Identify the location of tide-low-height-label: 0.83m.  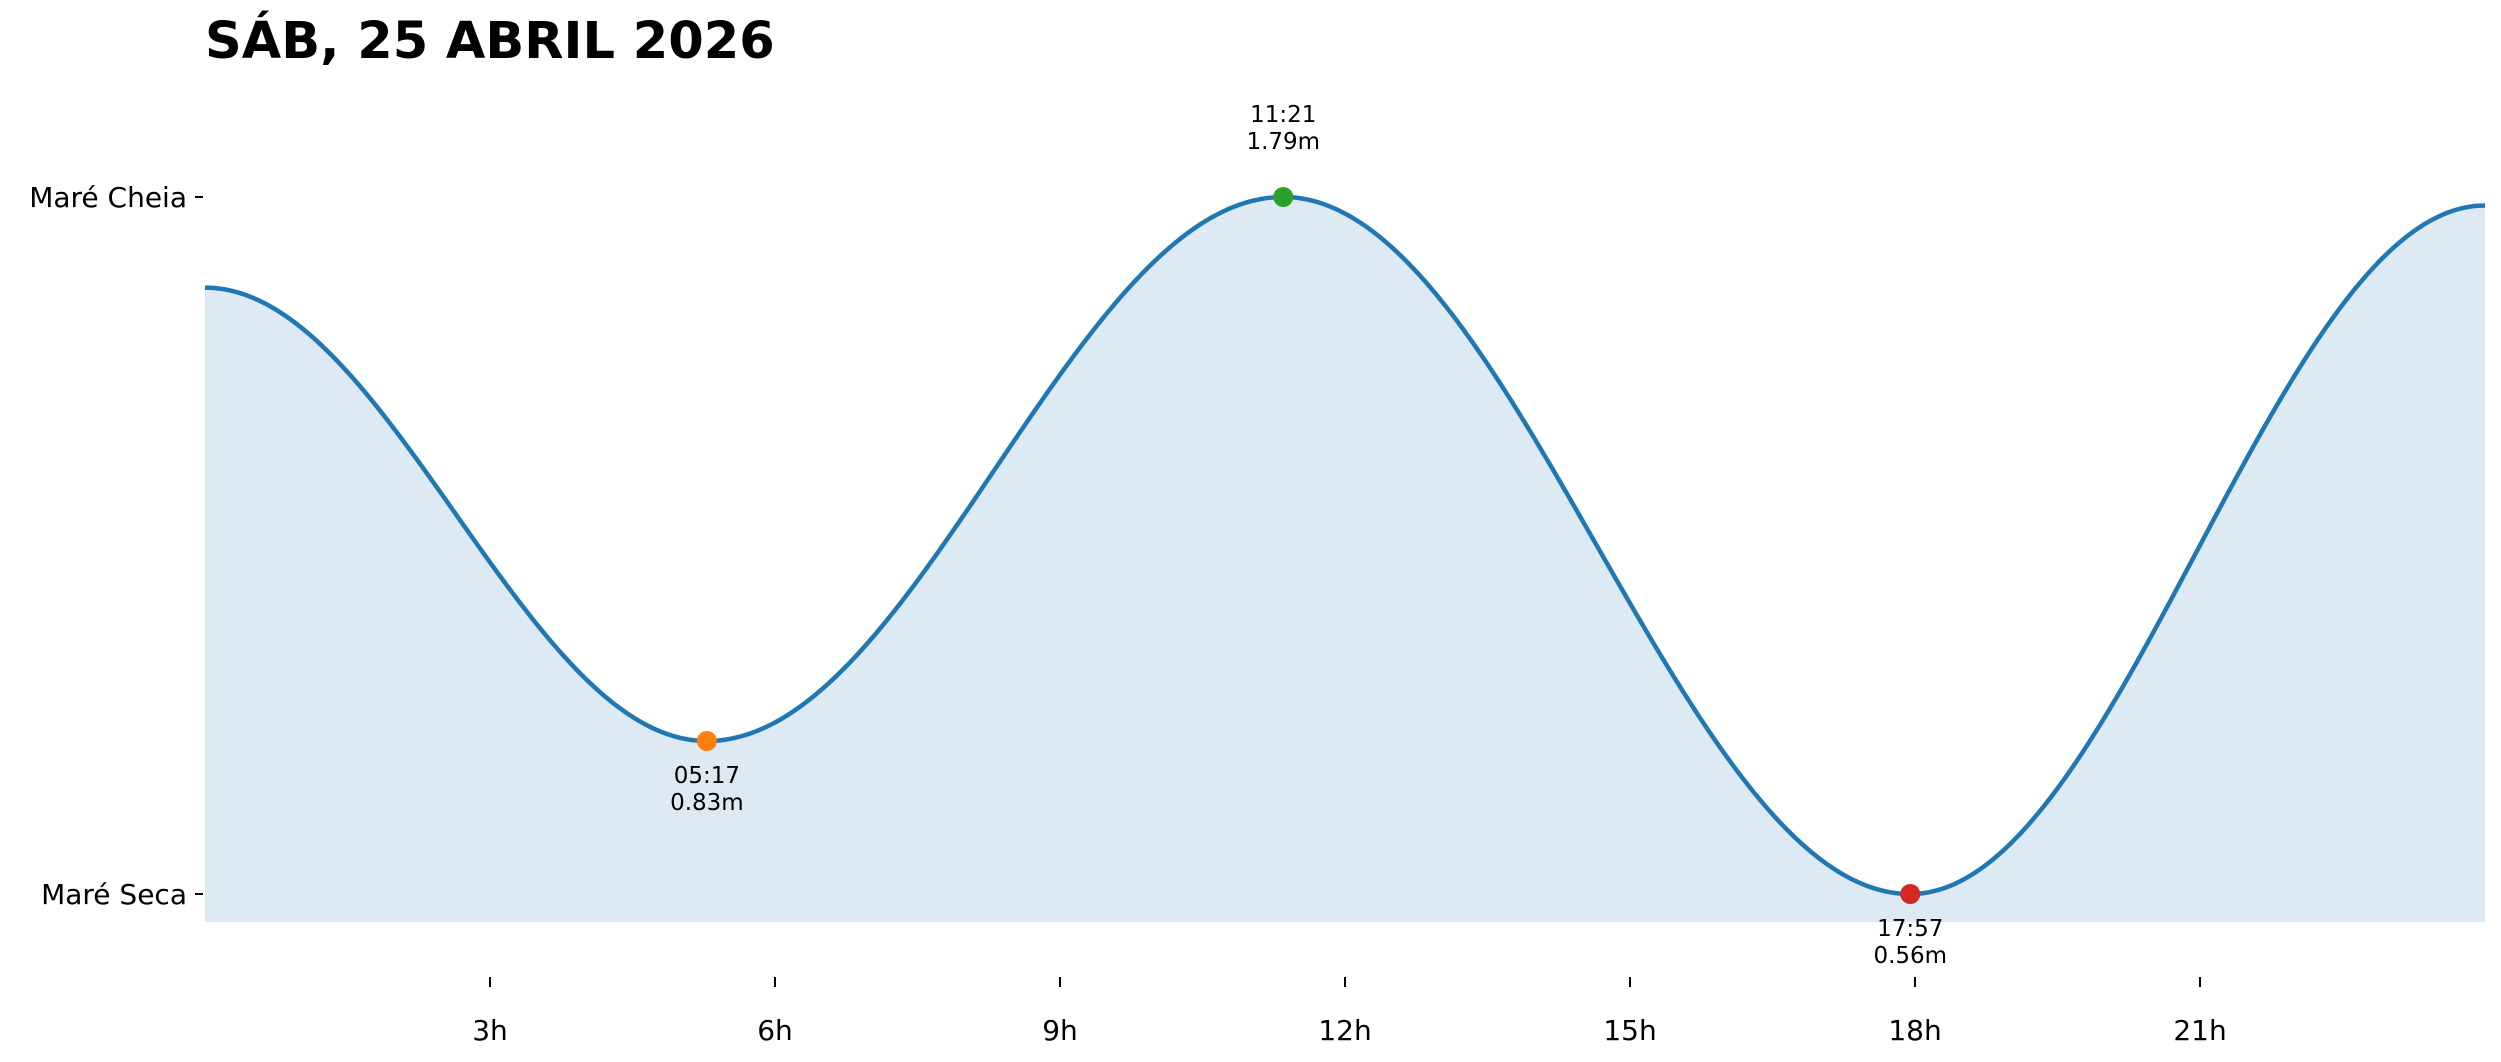
(707, 803).